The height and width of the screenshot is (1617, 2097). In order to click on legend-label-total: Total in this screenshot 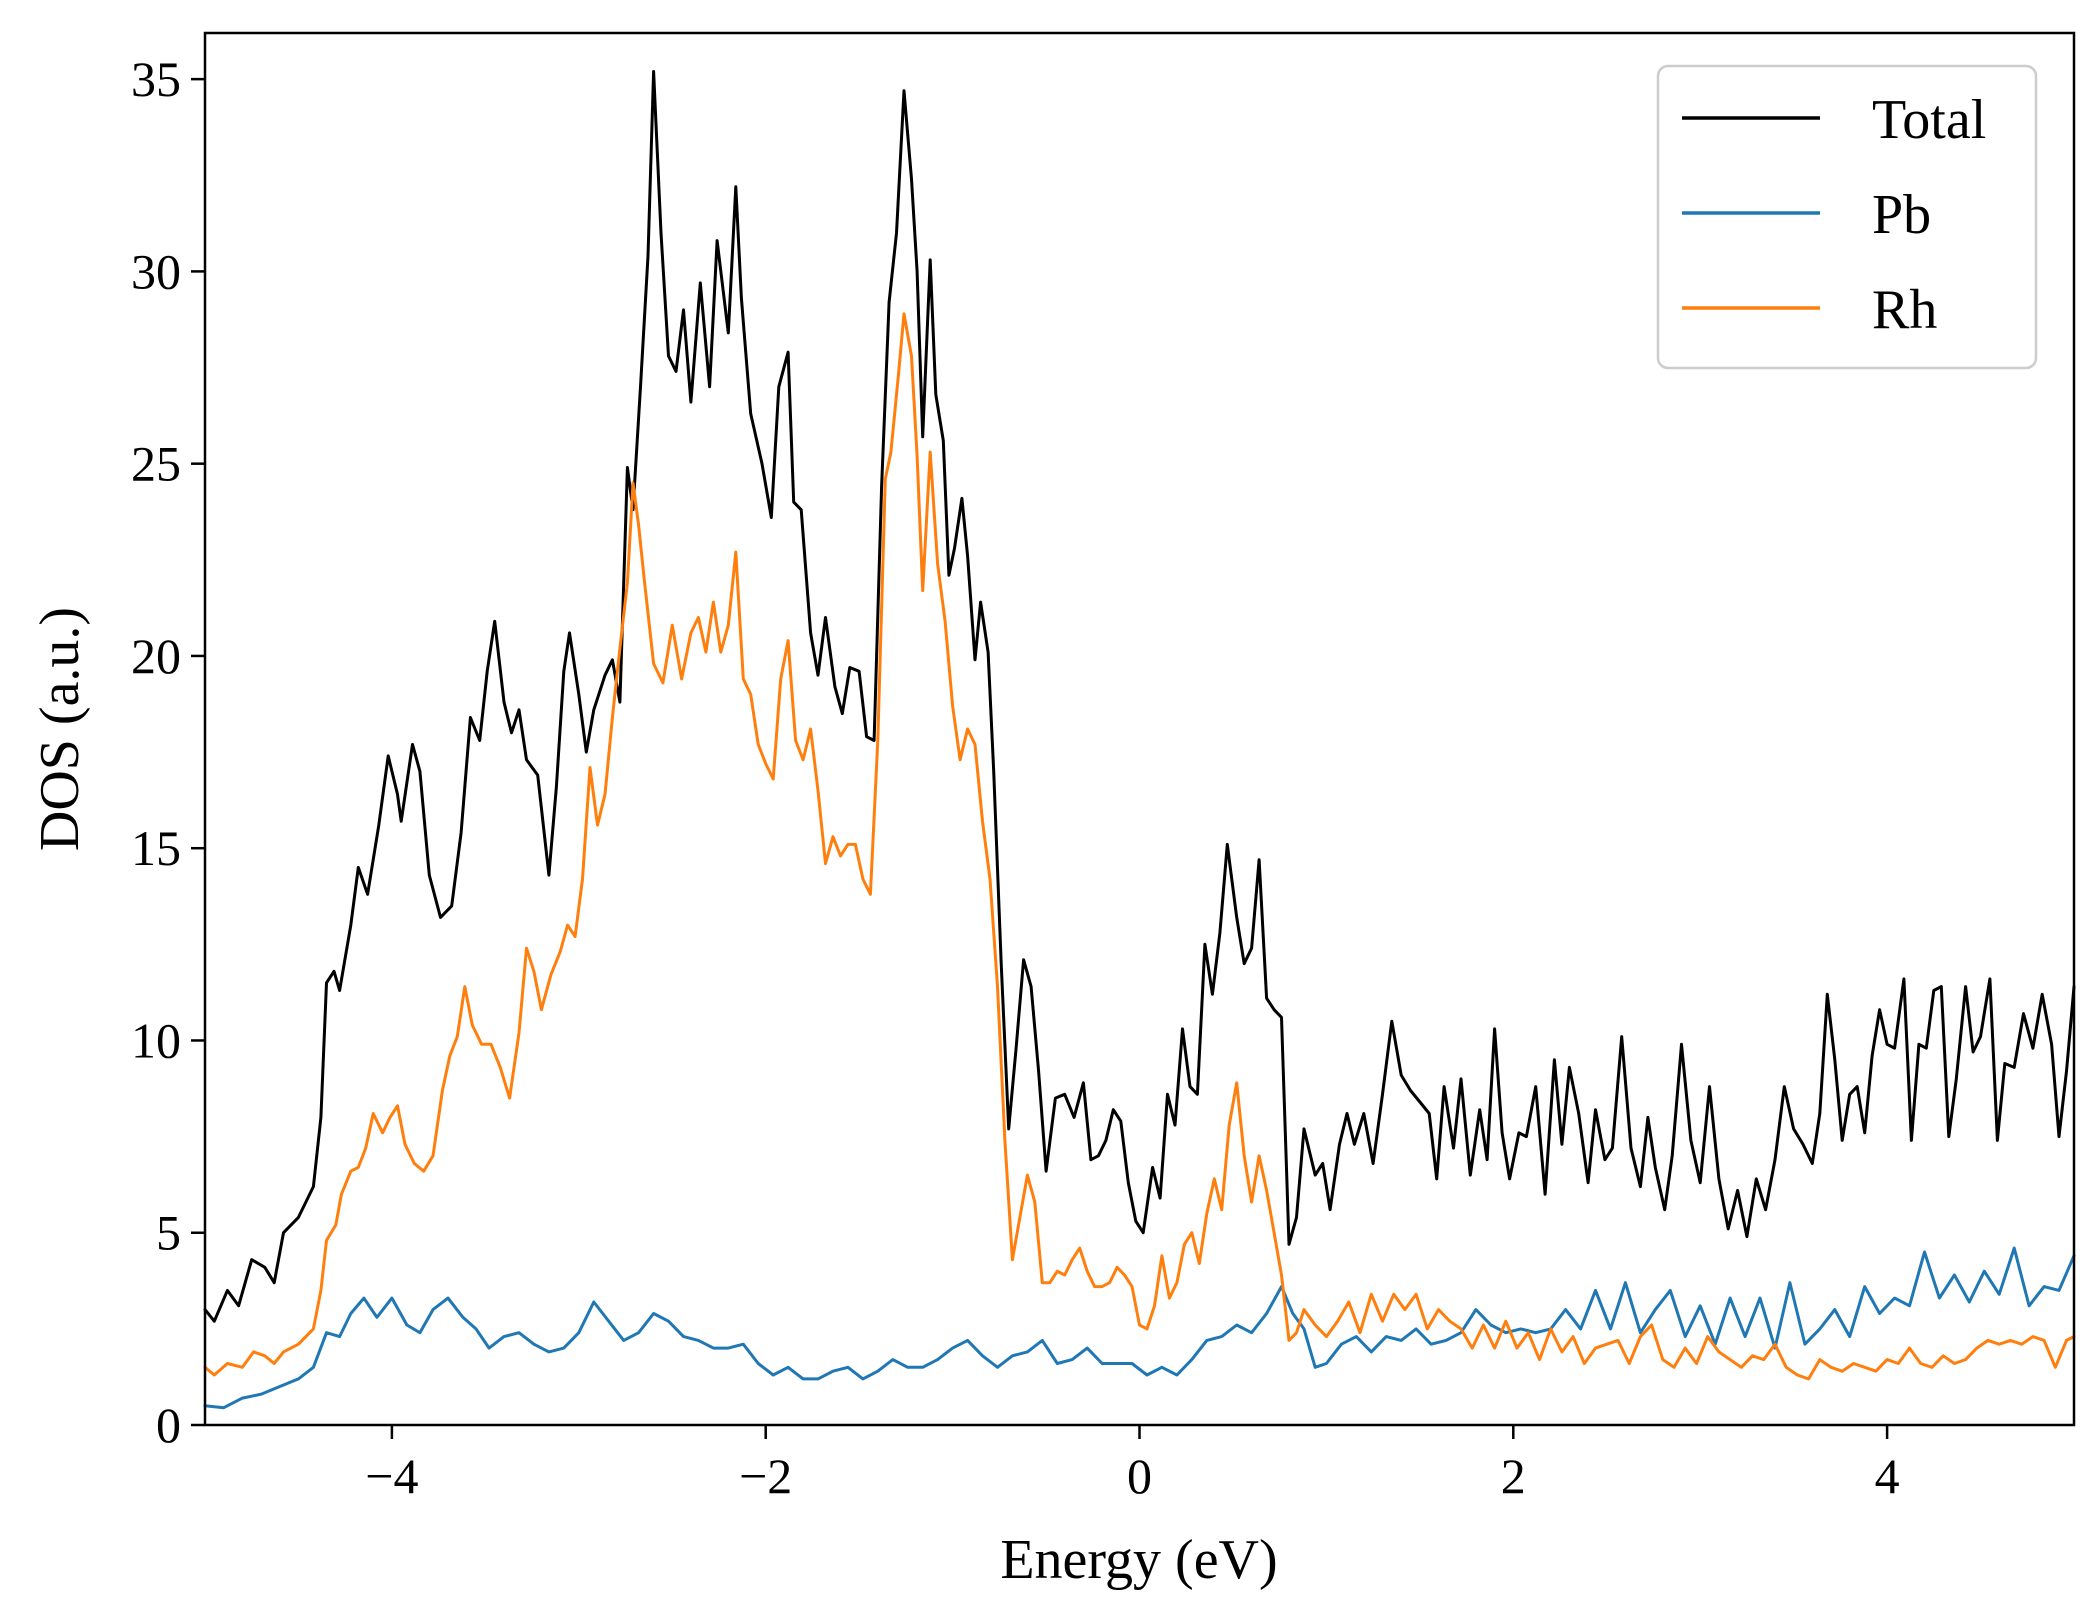, I will do `click(1929, 120)`.